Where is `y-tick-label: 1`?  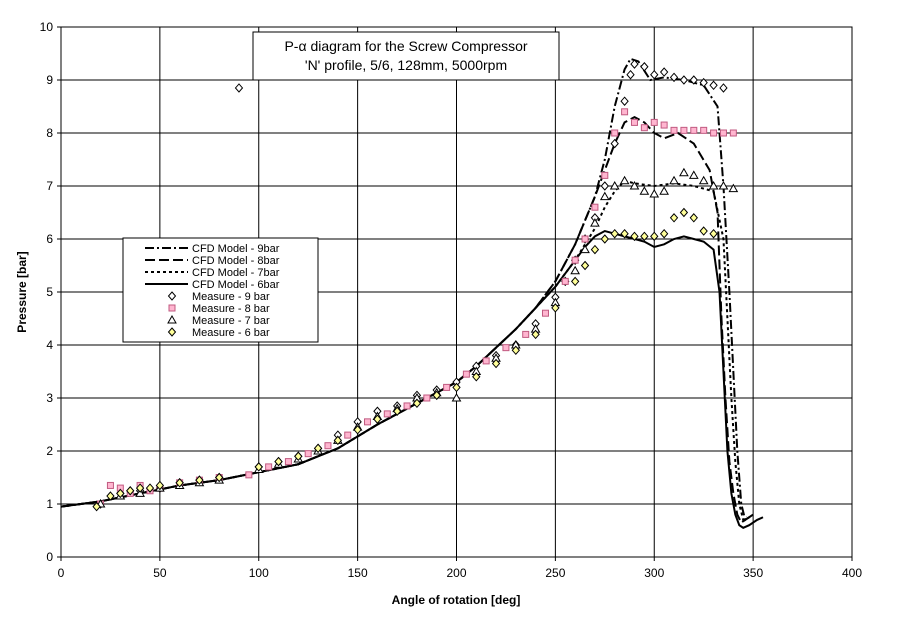 y-tick-label: 1 is located at coordinates (49, 504).